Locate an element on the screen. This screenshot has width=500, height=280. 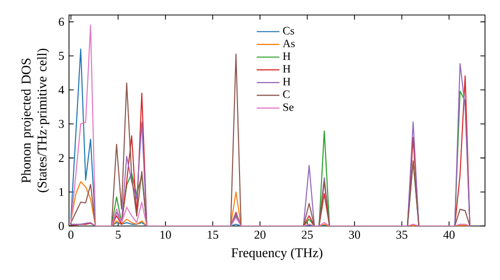
x-tick-label: 0 is located at coordinates (71, 234).